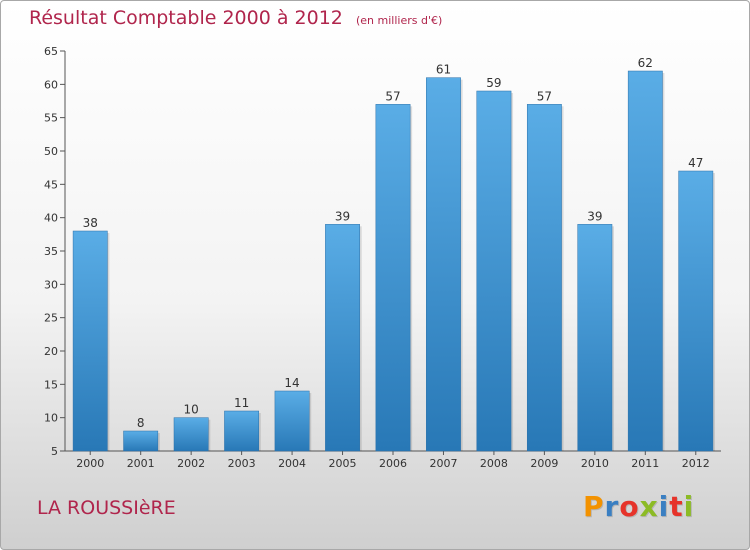 Image resolution: width=750 pixels, height=550 pixels. Describe the element at coordinates (343, 463) in the screenshot. I see `x-tick-label-2005: 2005` at that location.